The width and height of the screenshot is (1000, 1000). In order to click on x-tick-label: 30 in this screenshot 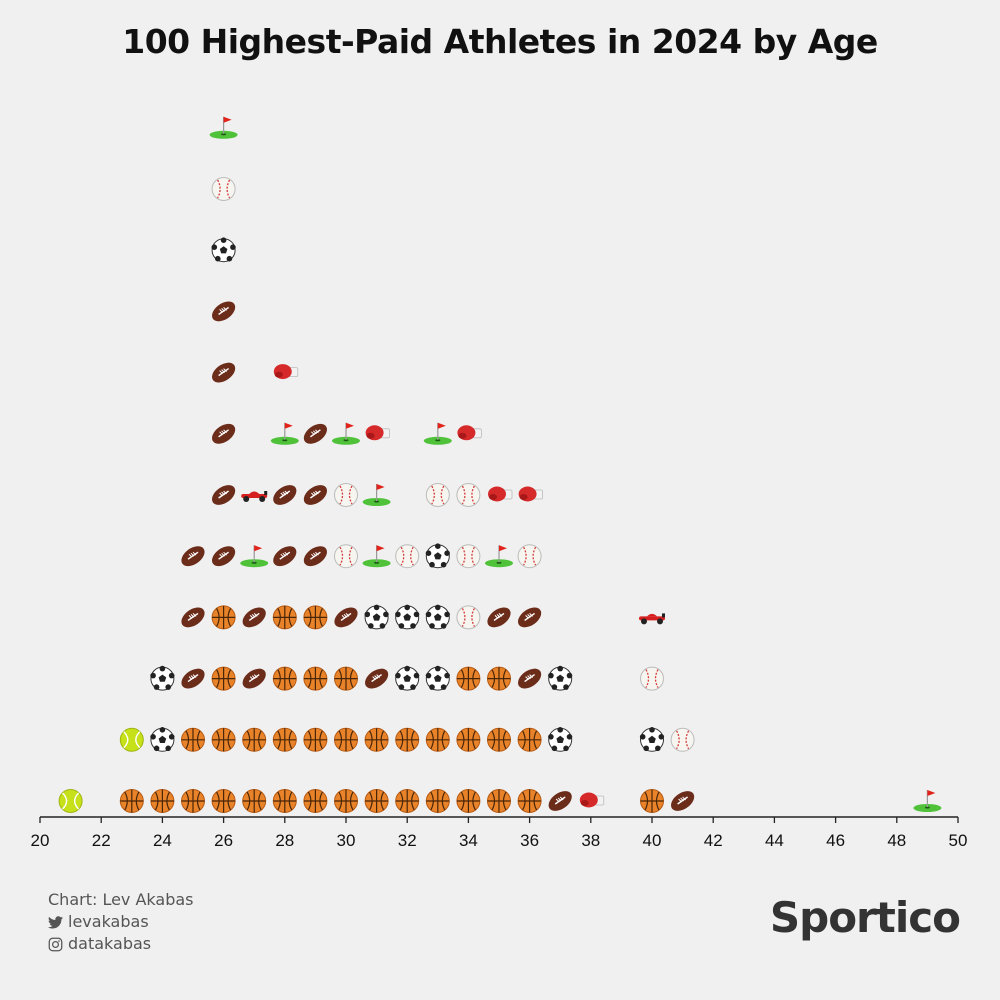, I will do `click(346, 840)`.